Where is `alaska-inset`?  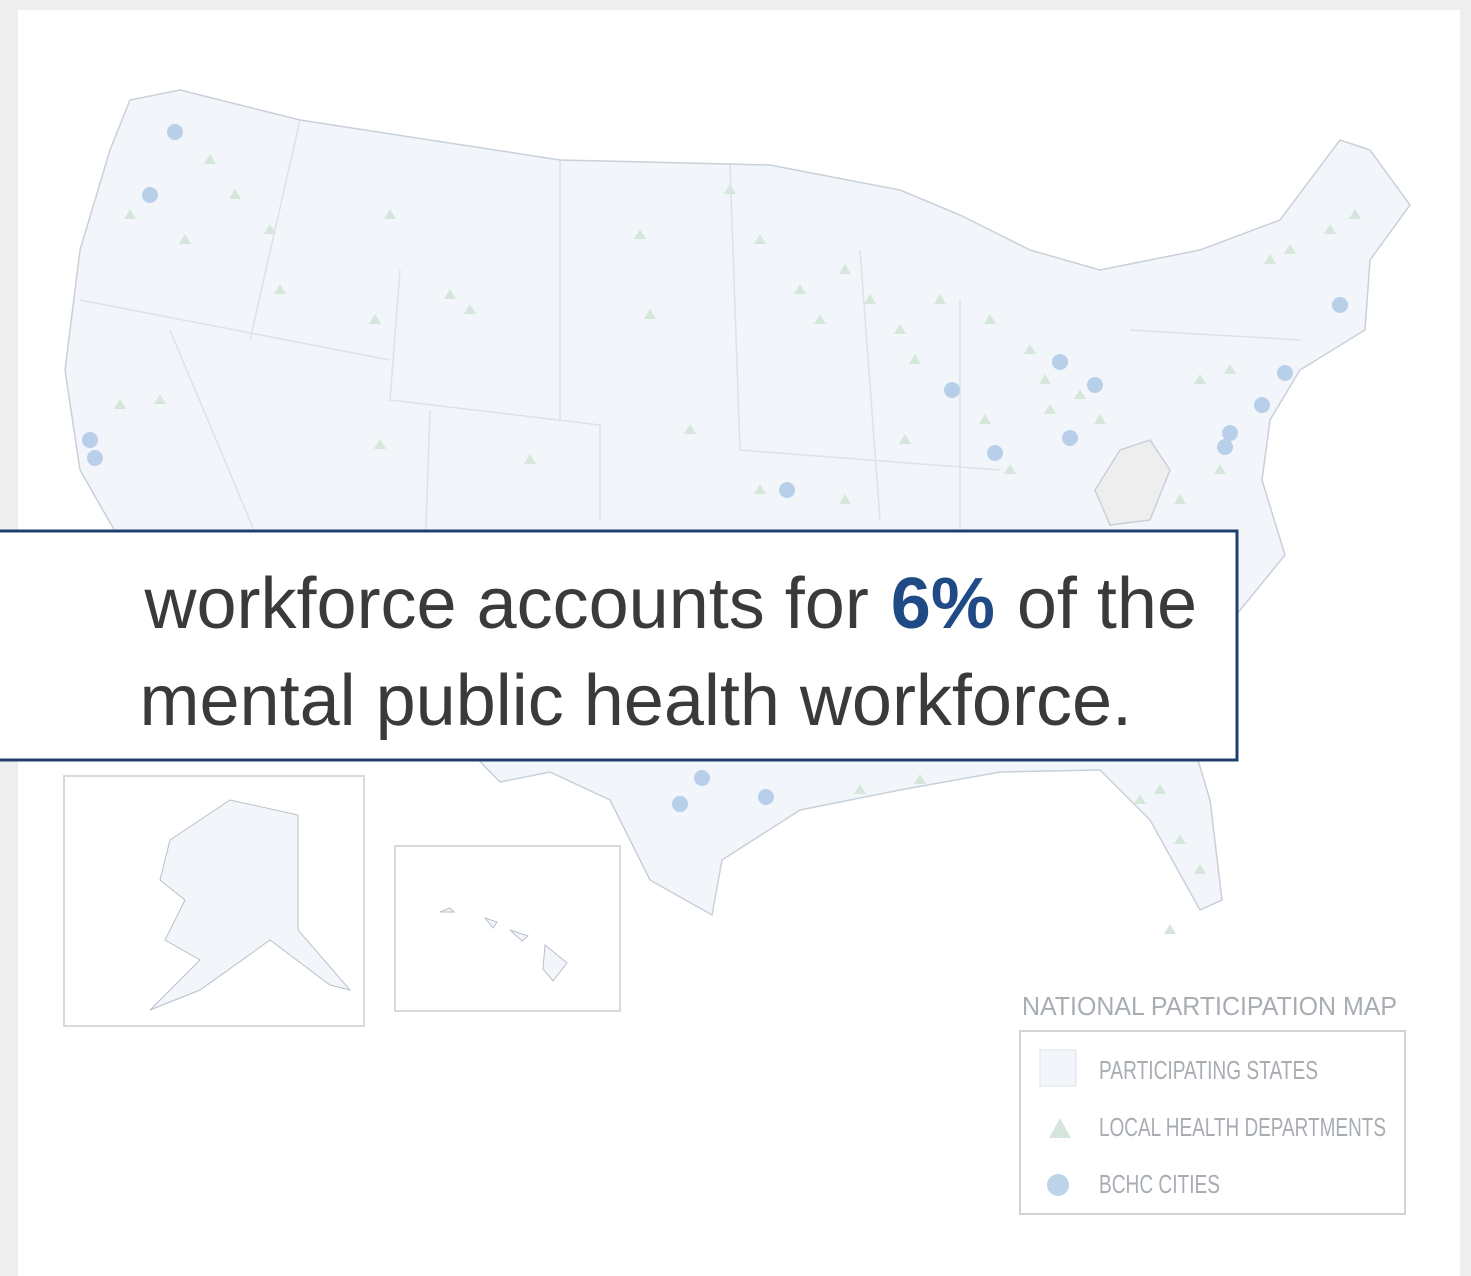 alaska-inset is located at coordinates (214, 901).